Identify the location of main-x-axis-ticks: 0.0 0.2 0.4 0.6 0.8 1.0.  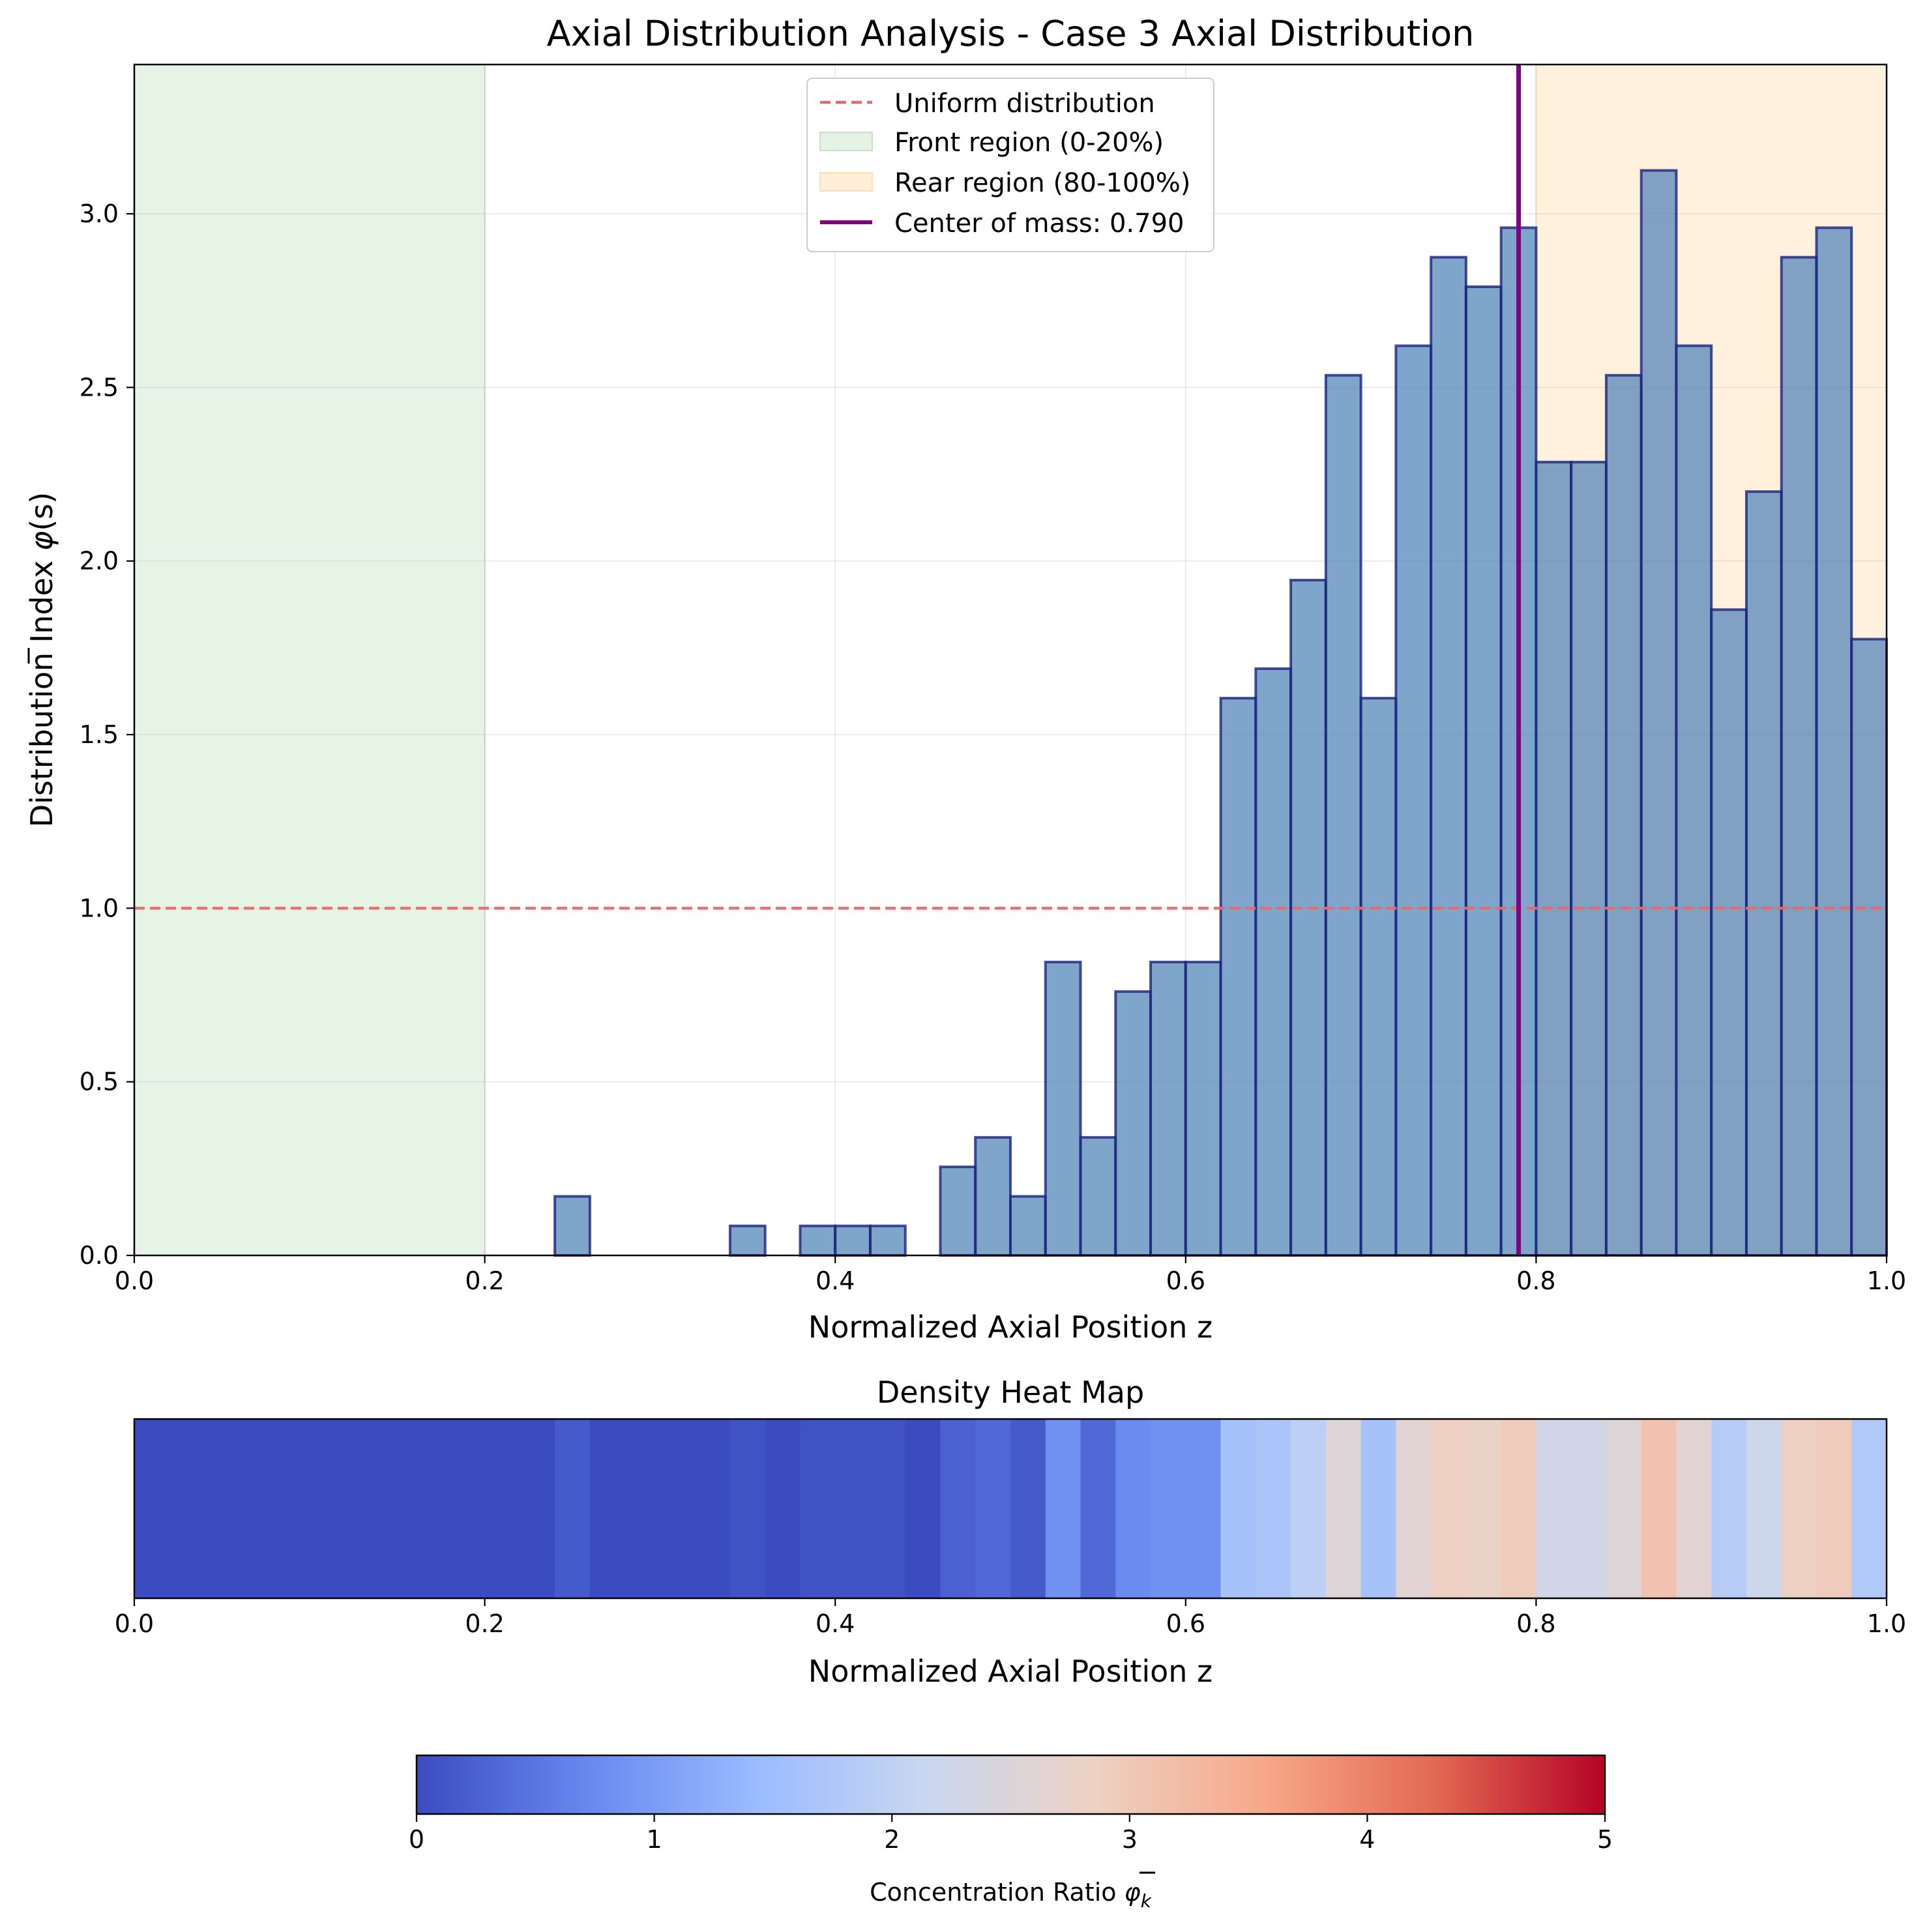
(1010, 1275).